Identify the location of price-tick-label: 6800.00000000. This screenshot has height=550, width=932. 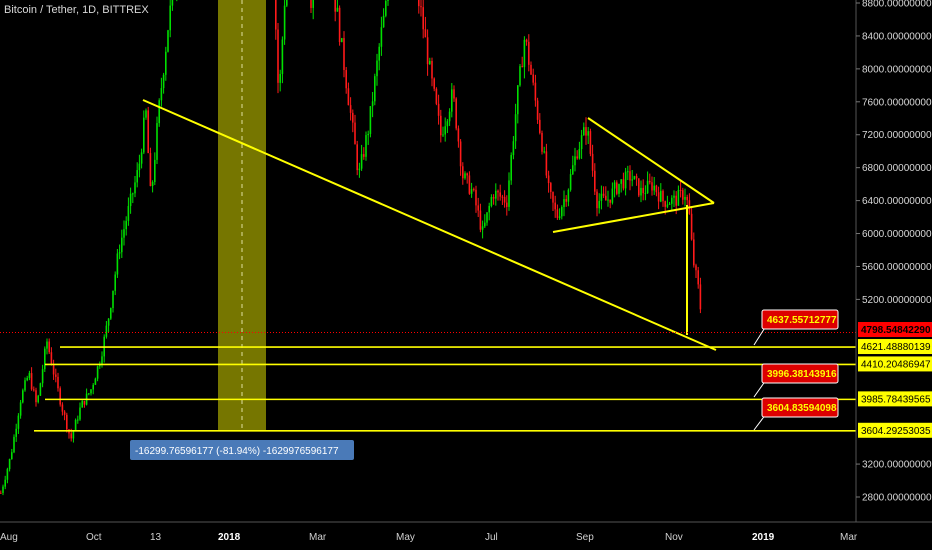
(897, 168).